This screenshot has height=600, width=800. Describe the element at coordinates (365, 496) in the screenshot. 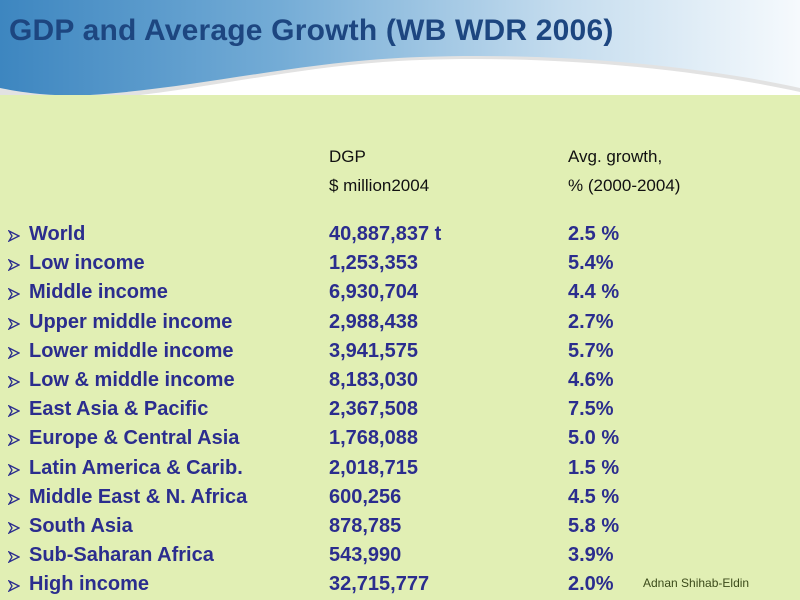

I see `row-gdp: 600,256` at that location.